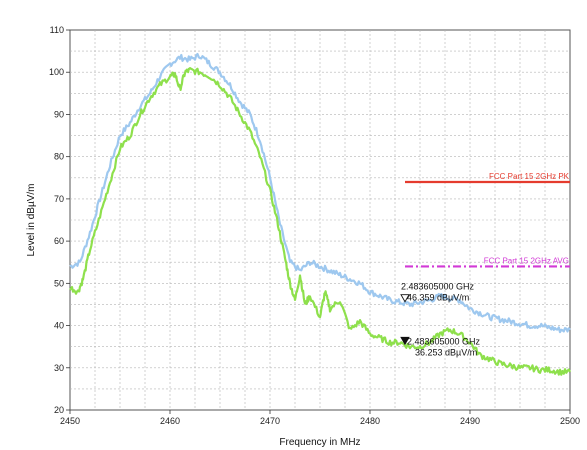 The image size is (587, 450). I want to click on y-tick-label: 50, so click(59, 283).